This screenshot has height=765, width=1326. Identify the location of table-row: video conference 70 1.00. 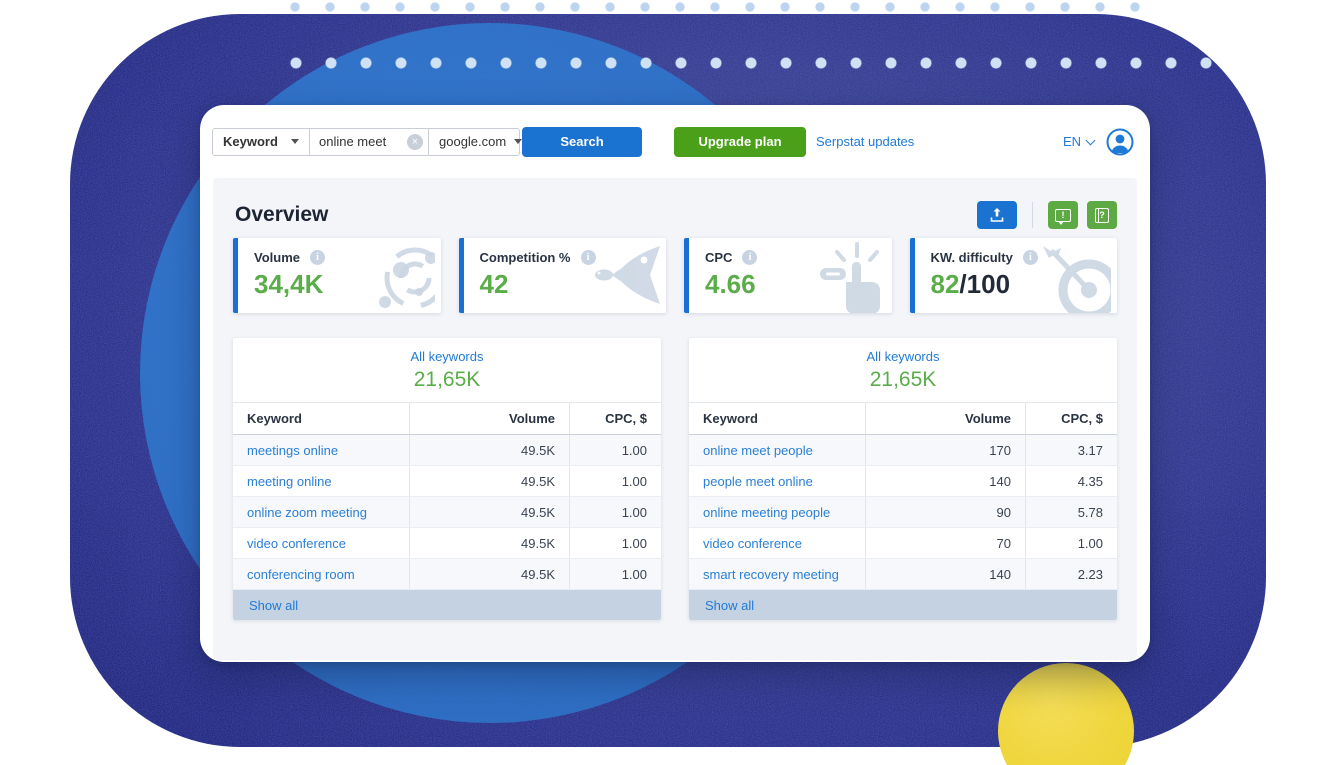
(903, 543).